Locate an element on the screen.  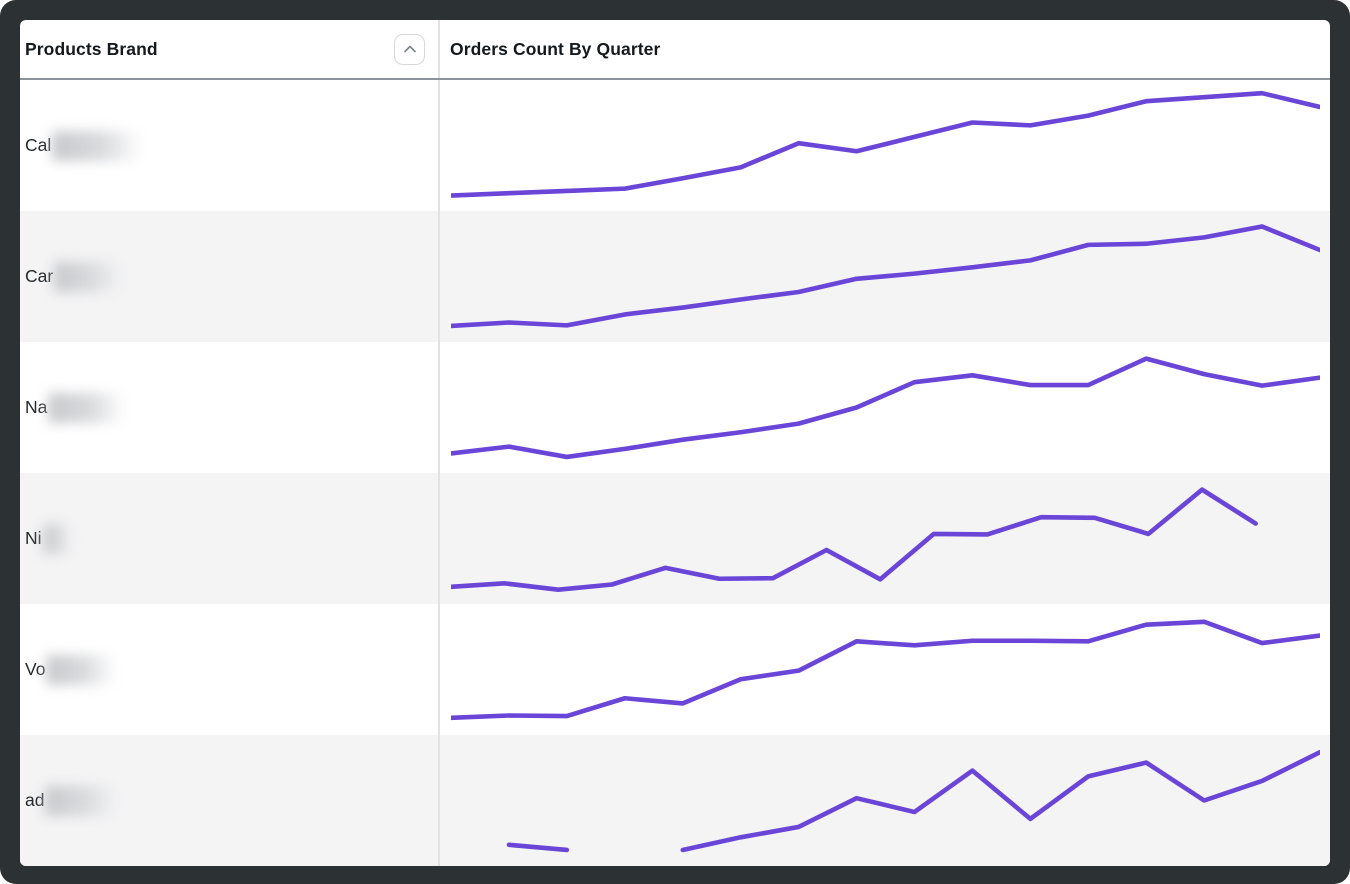
table-row: Vo is located at coordinates (675, 669).